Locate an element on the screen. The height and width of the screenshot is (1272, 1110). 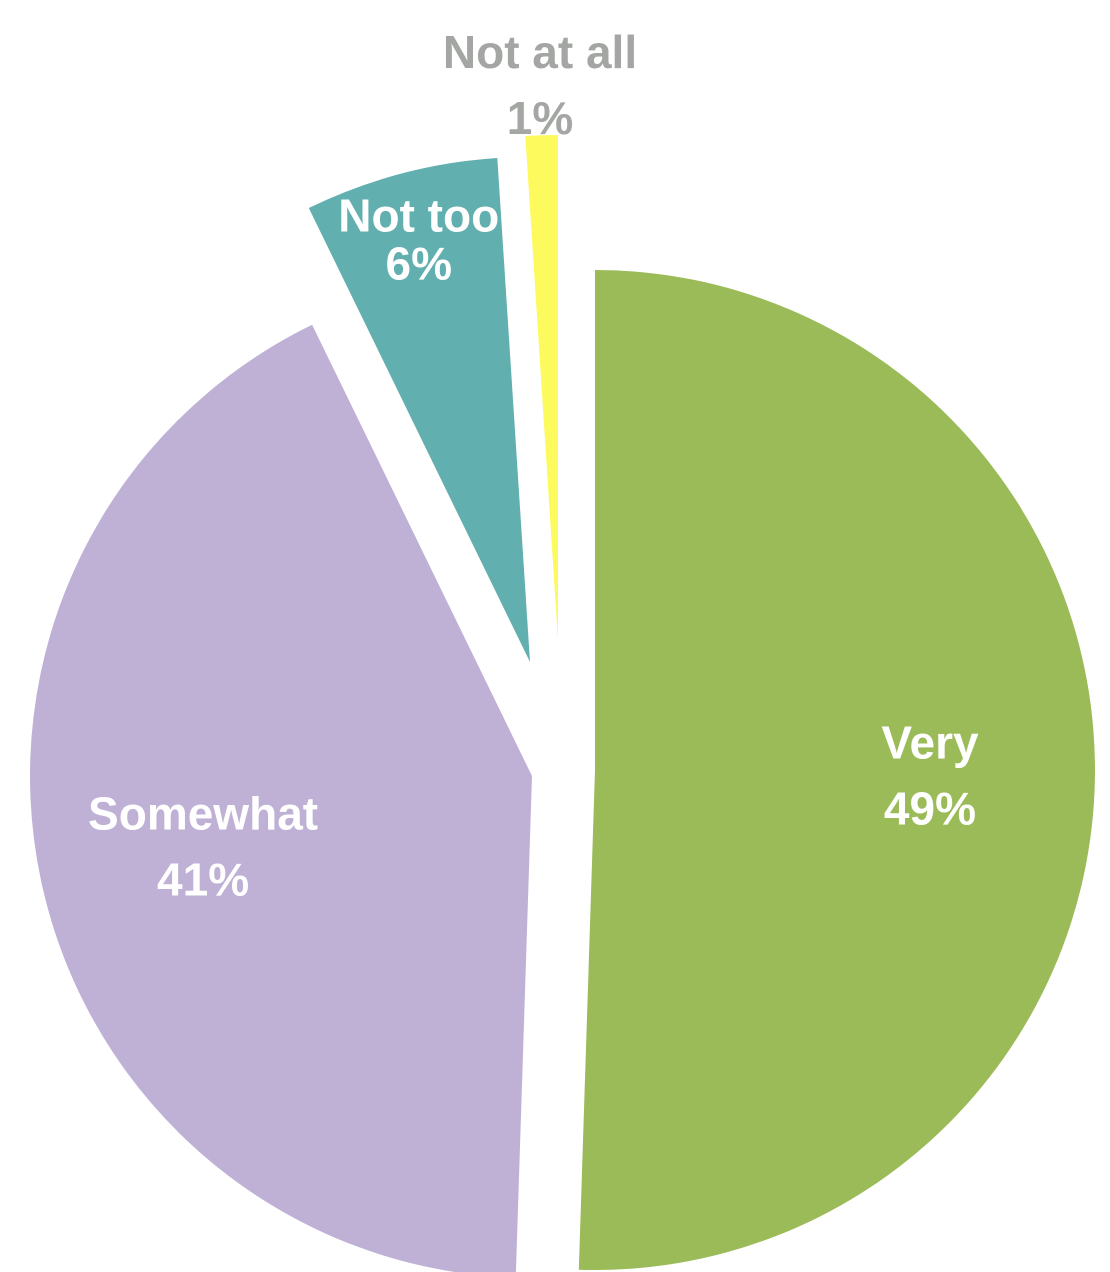
slice-value-not-too: 6% is located at coordinates (418, 263).